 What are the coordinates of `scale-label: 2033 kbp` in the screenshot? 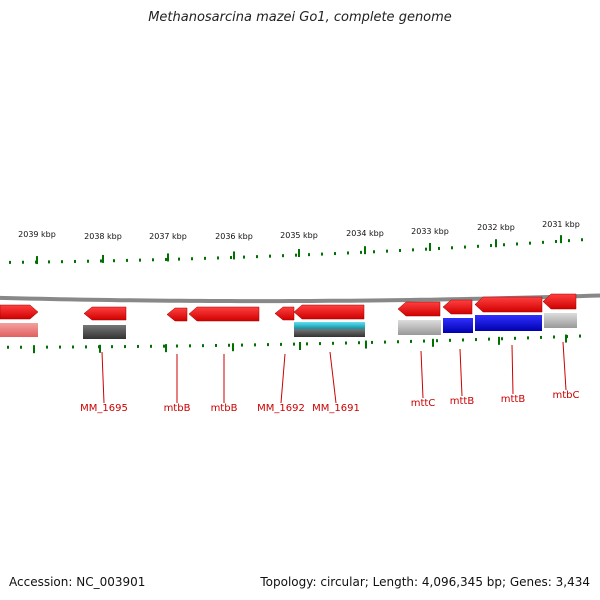 It's located at (430, 231).